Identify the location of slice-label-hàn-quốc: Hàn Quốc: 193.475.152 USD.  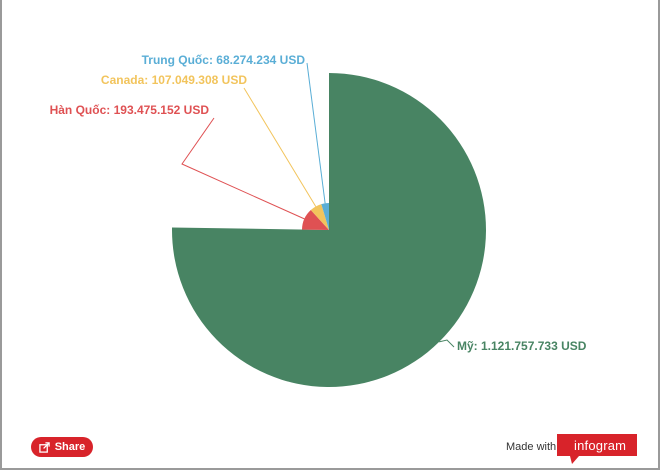
(130, 110).